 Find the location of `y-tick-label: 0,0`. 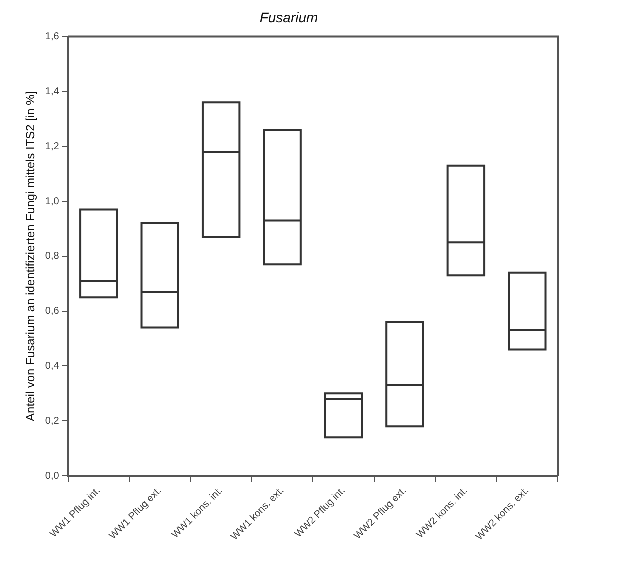

y-tick-label: 0,0 is located at coordinates (52, 476).